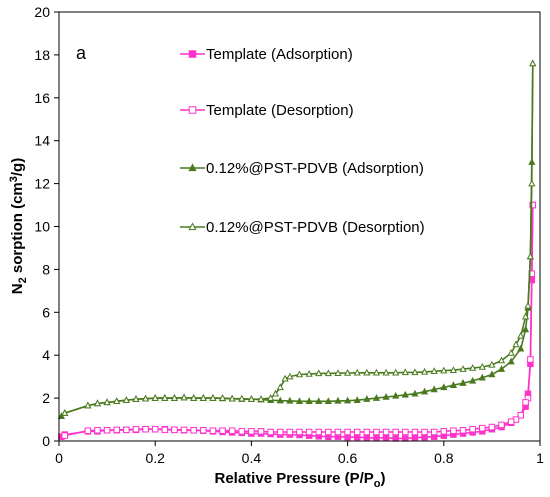 The height and width of the screenshot is (497, 550). Describe the element at coordinates (14, 179) in the screenshot. I see `y-axis-title-superscript: 3` at that location.